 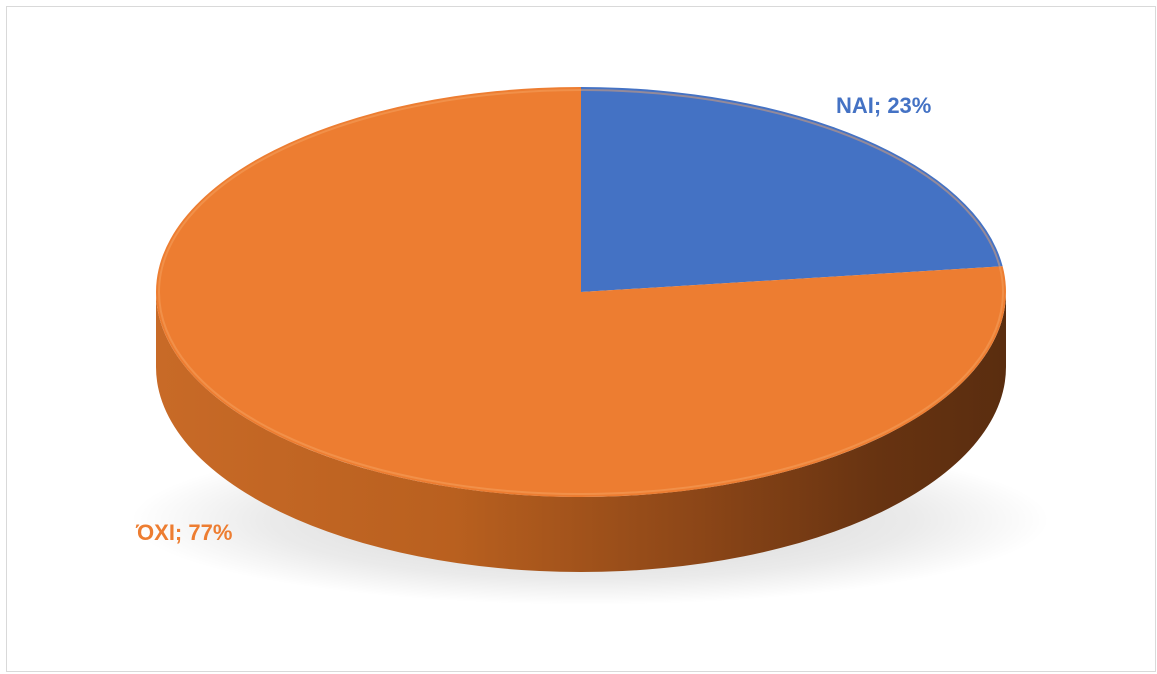 What do you see at coordinates (792, 189) in the screenshot?
I see `pie-slice-nai` at bounding box center [792, 189].